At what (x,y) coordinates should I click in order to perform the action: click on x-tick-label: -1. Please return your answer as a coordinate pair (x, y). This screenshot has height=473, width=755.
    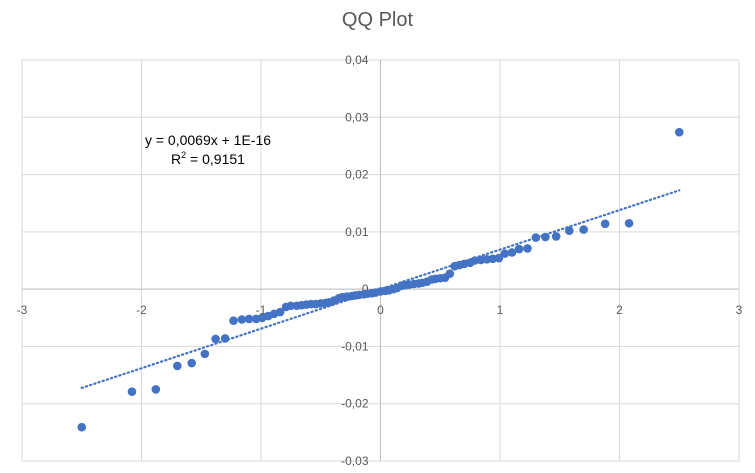
    Looking at the image, I should click on (261, 310).